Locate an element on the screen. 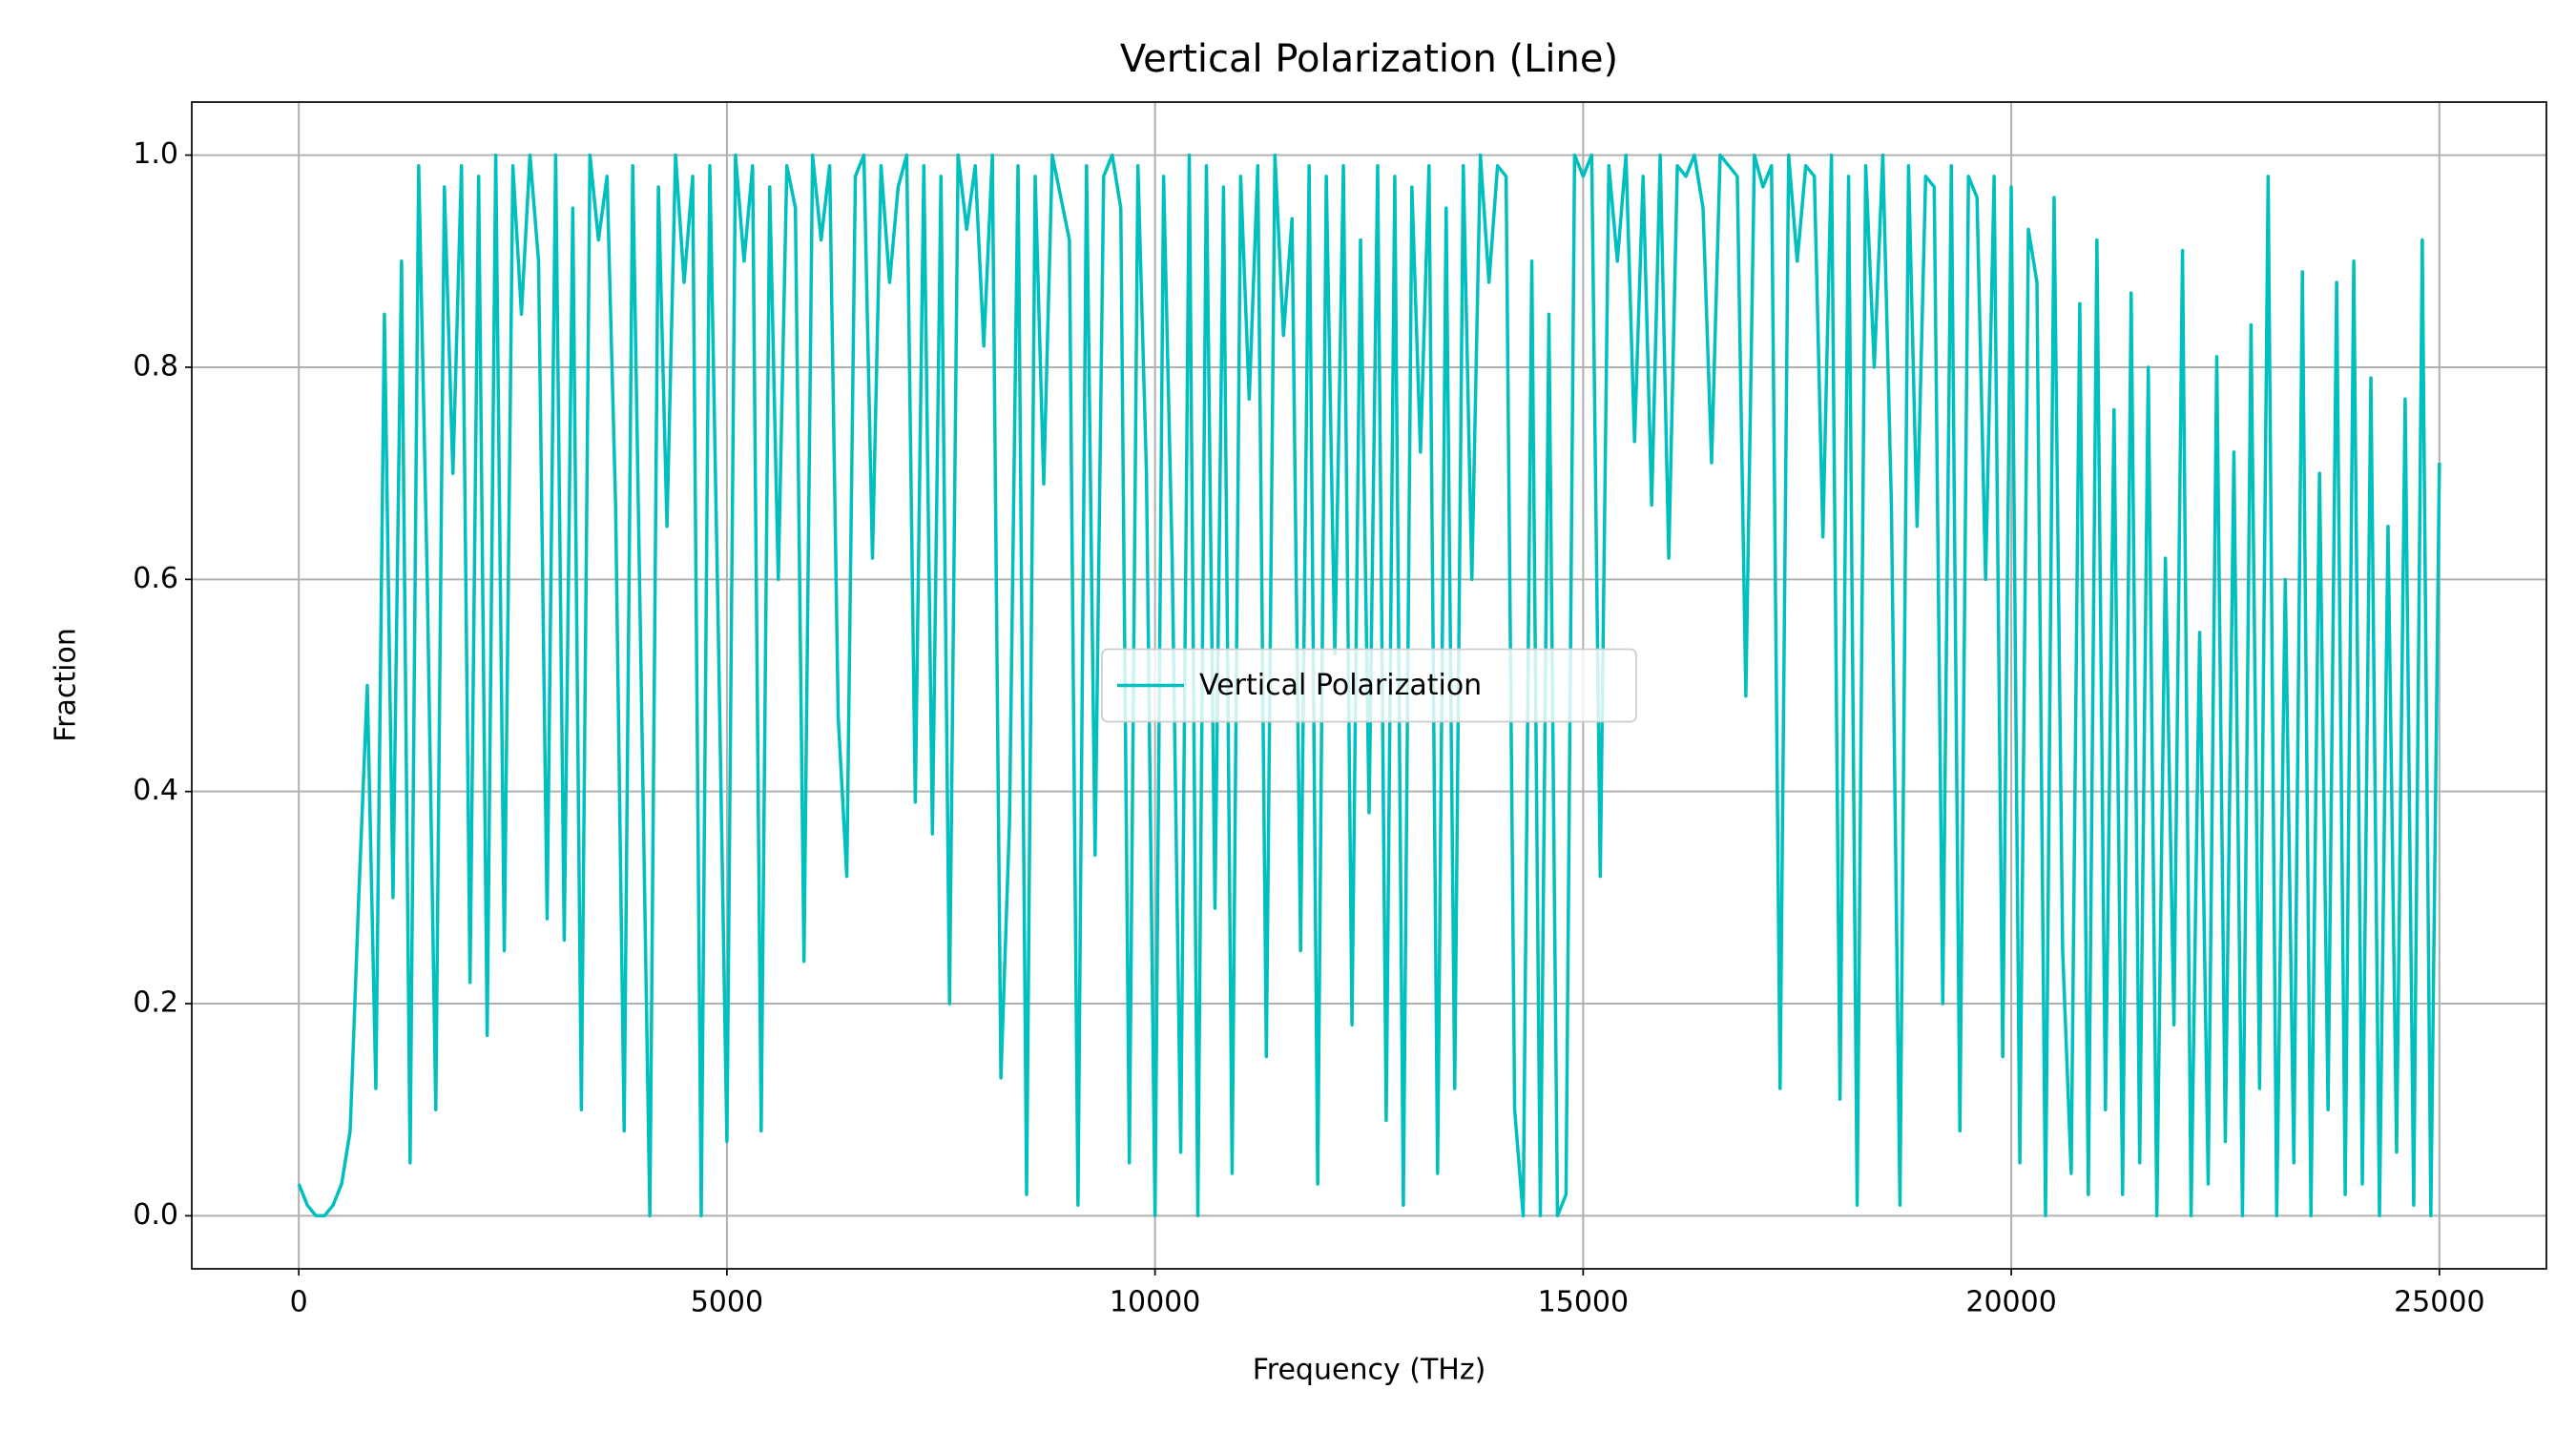 This screenshot has height=1431, width=2576. x-tick-label: 15000 is located at coordinates (1583, 1302).